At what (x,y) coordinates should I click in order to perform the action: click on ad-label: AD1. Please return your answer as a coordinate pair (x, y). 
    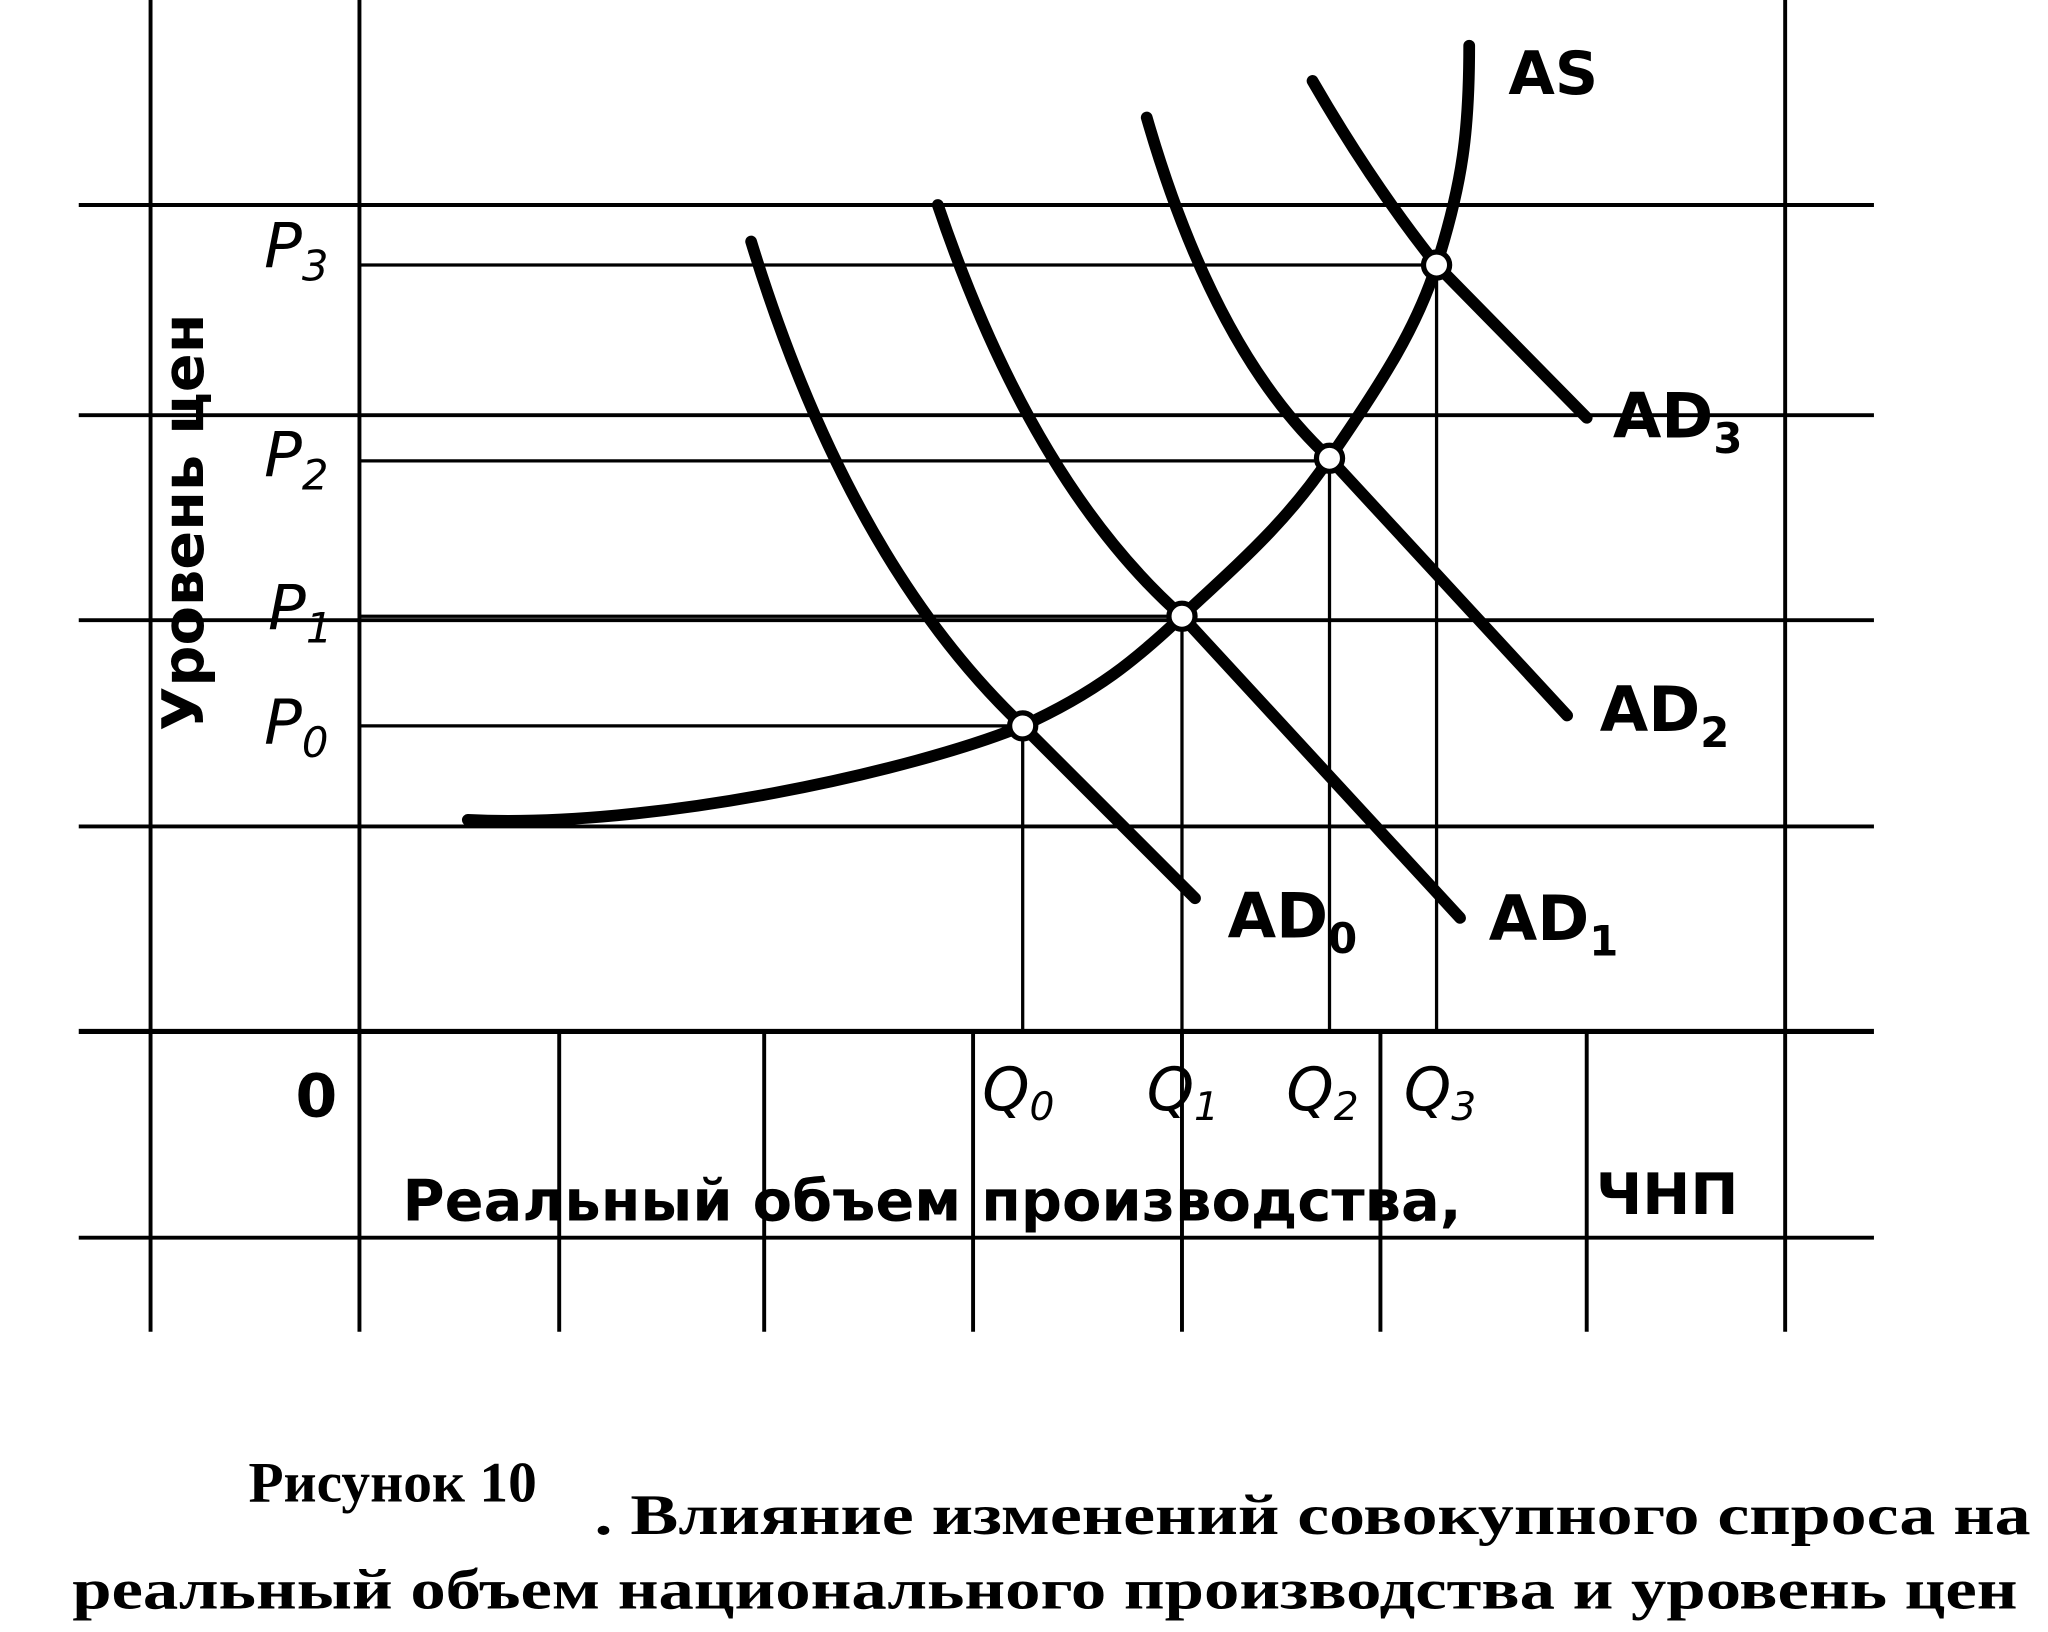
    Looking at the image, I should click on (1554, 924).